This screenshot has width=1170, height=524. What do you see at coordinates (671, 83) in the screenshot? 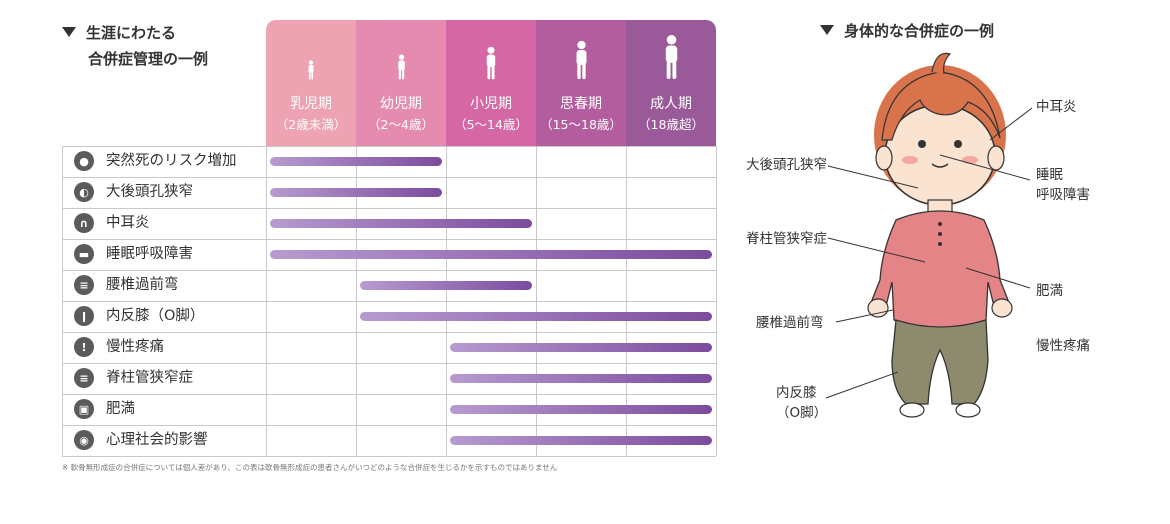
I see `stage-column: 成人期 （18歳超）` at bounding box center [671, 83].